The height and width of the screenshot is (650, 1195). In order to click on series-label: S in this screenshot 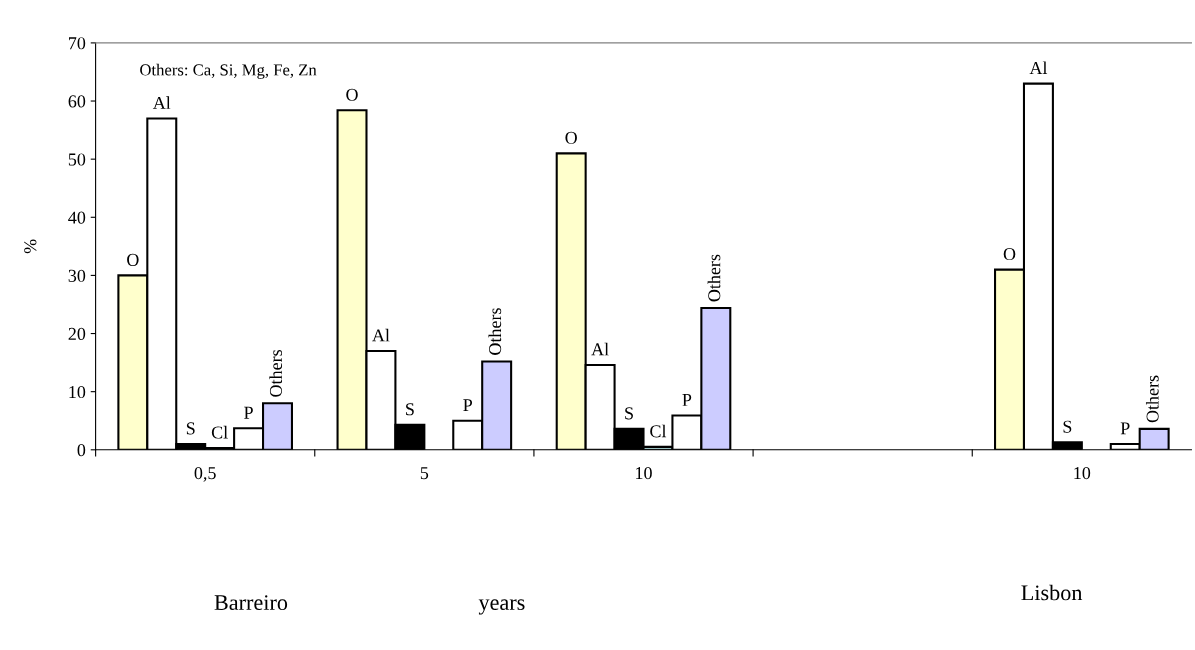, I will do `click(190, 428)`.